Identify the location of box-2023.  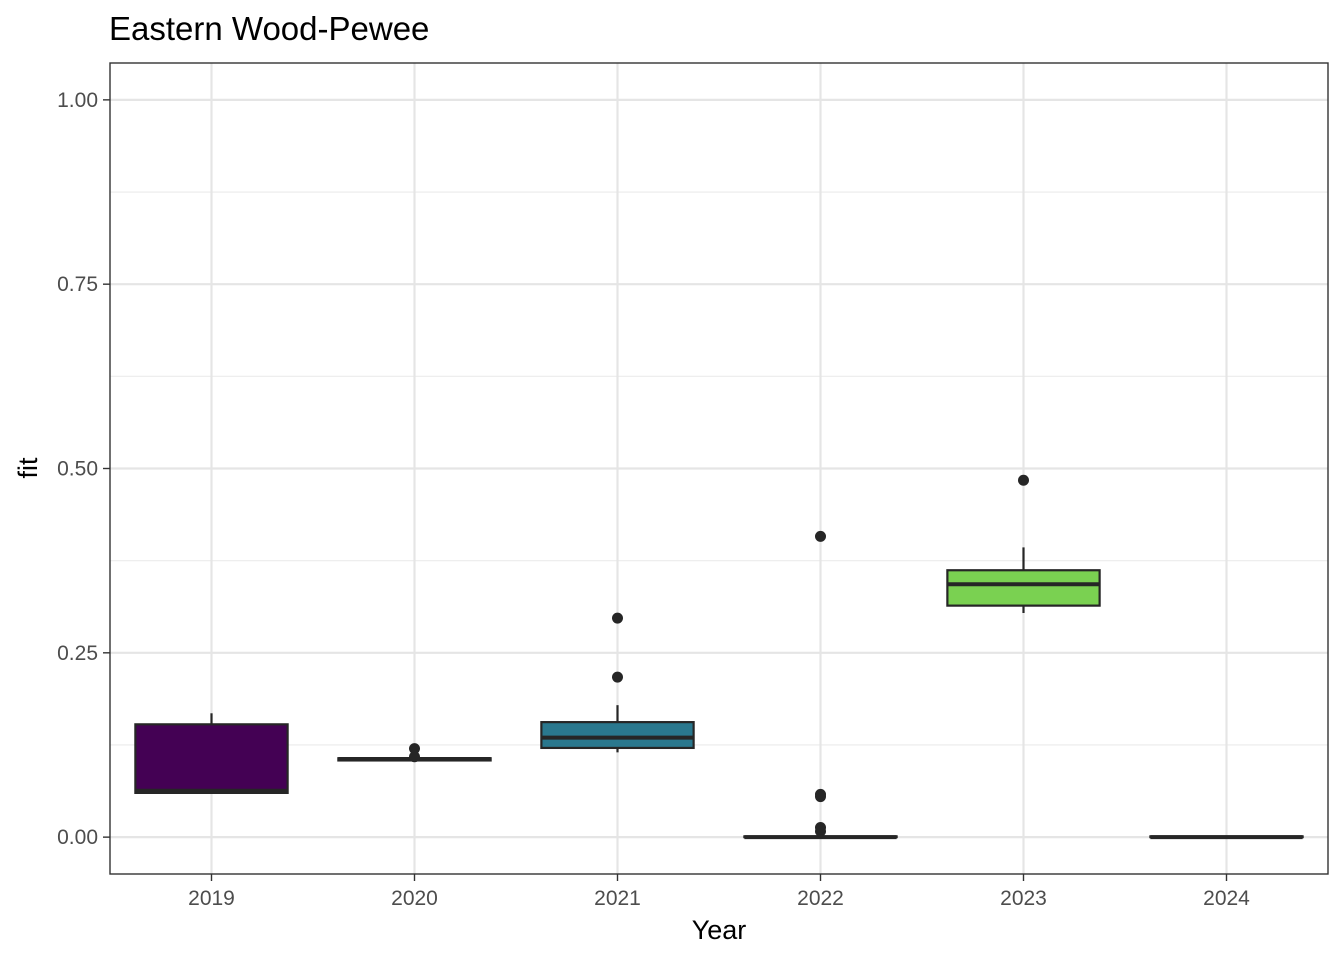
(1023, 544).